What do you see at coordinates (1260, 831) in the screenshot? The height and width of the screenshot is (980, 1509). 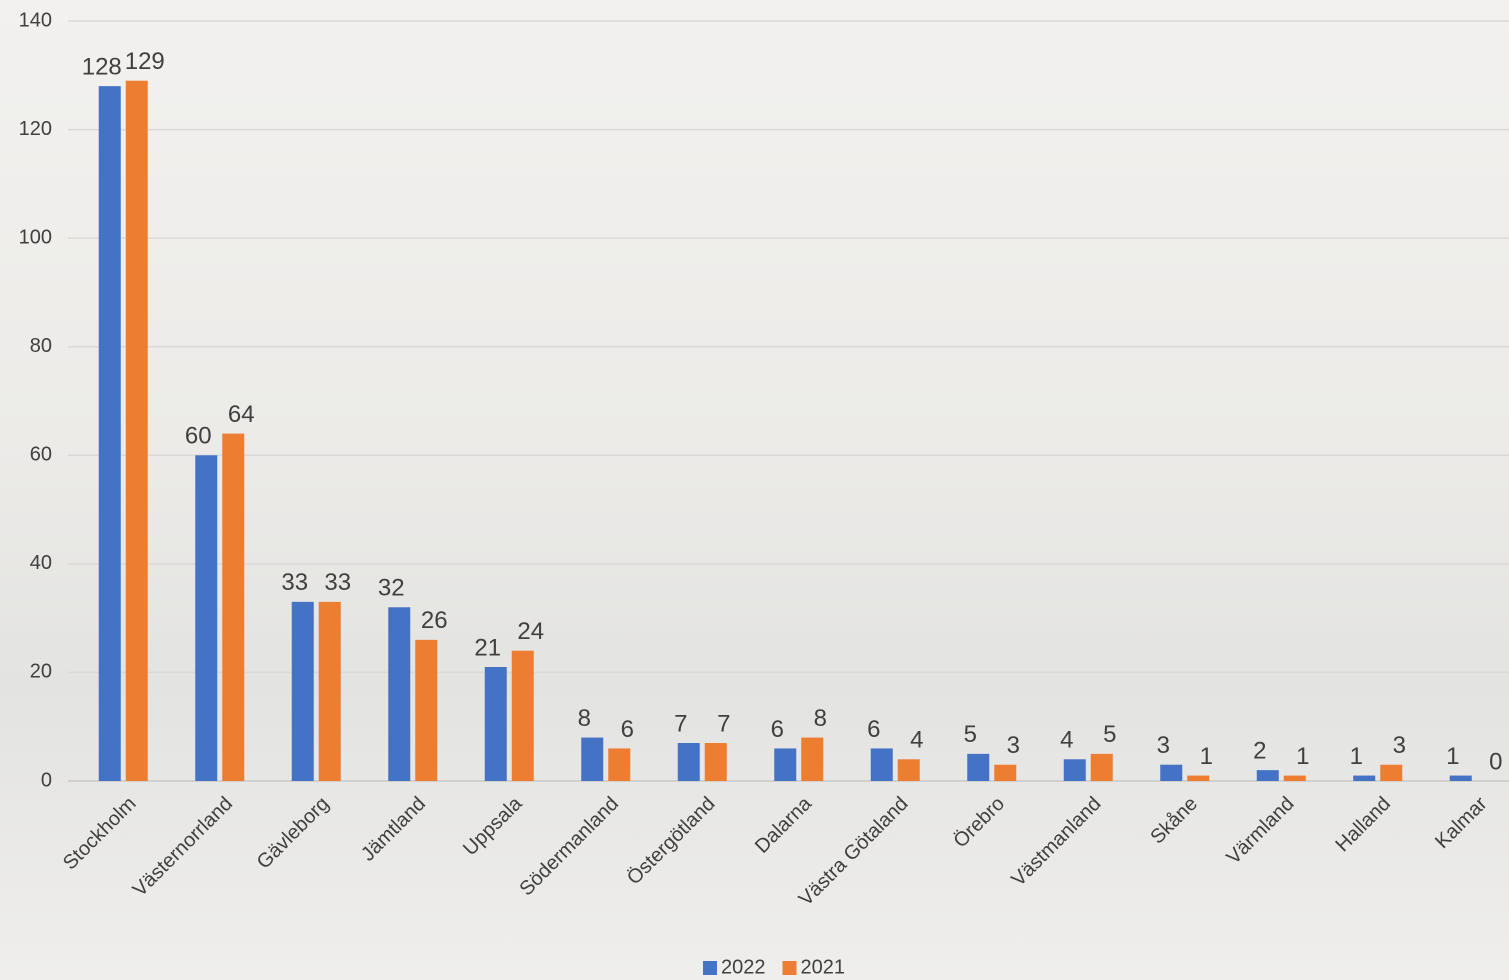 I see `x-tick-label: Värmland` at bounding box center [1260, 831].